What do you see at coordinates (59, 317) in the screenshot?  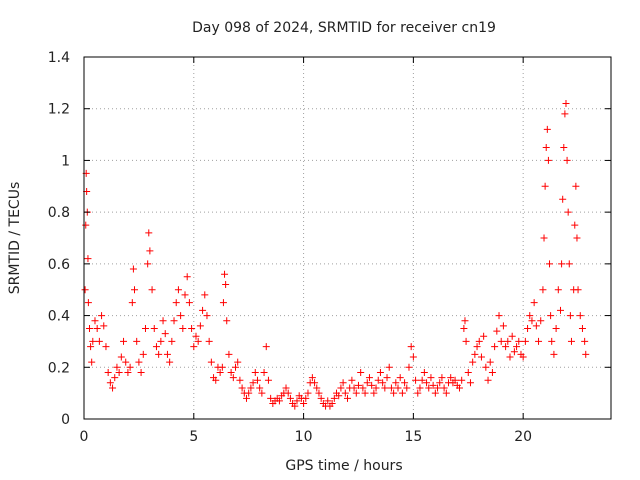 I see `y-tick-label: 0.4` at bounding box center [59, 317].